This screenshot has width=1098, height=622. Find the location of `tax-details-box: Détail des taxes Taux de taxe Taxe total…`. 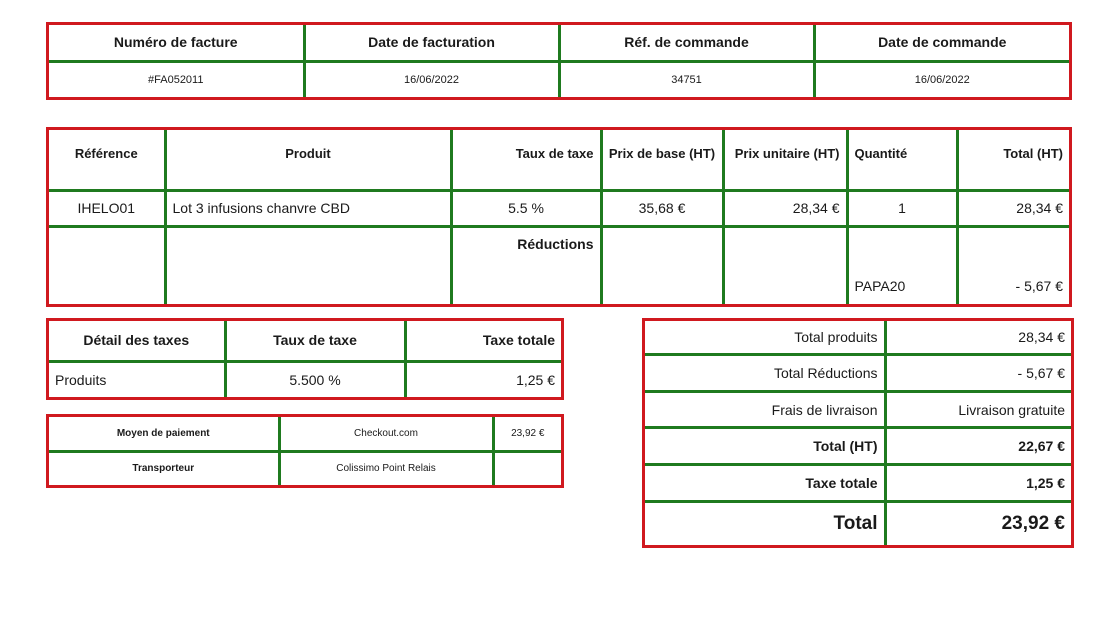

tax-details-box: Détail des taxes Taux de taxe Taxe total… is located at coordinates (305, 359).